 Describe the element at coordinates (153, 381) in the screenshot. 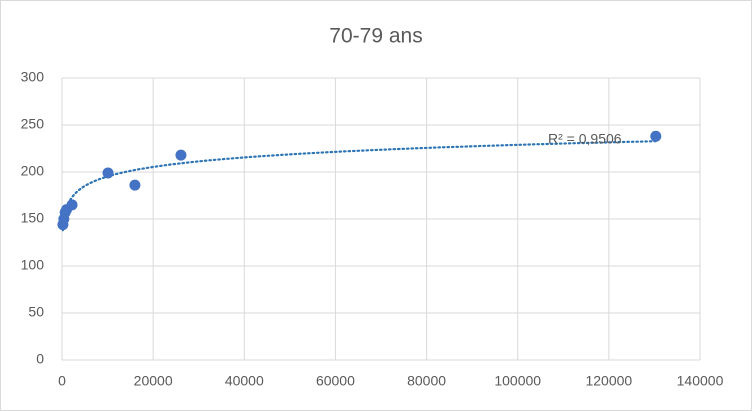

I see `x-tick-label: 20000` at that location.